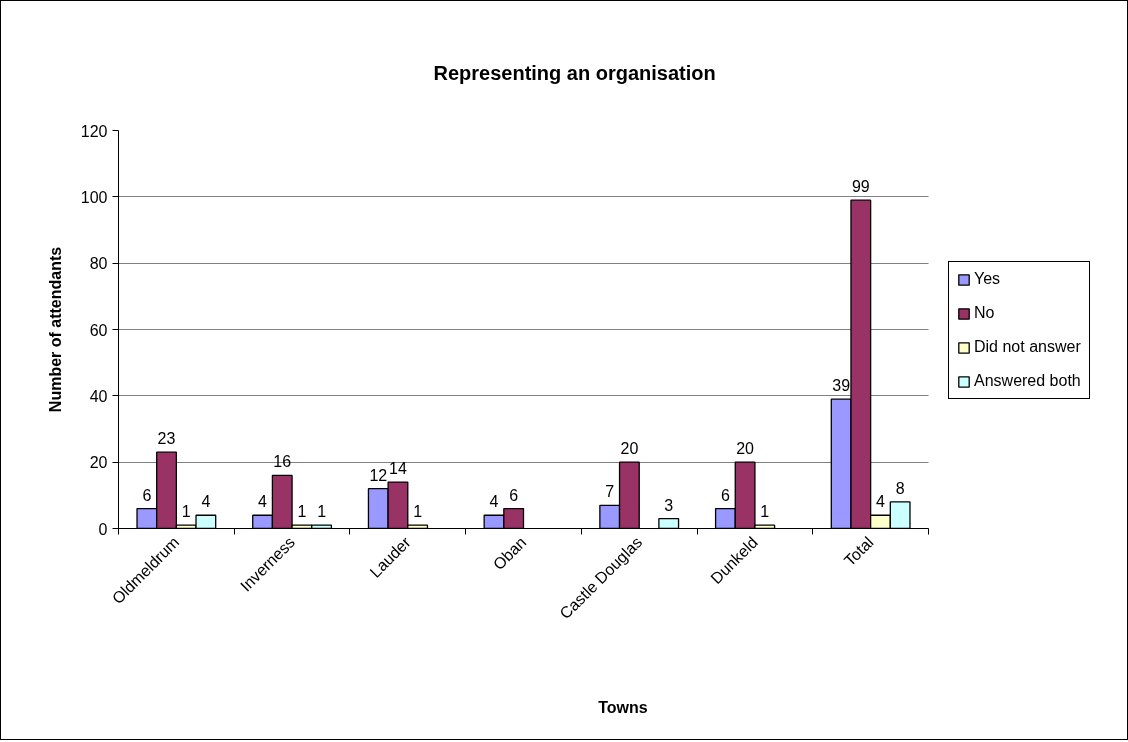  What do you see at coordinates (984, 313) in the screenshot?
I see `legend-label: No` at bounding box center [984, 313].